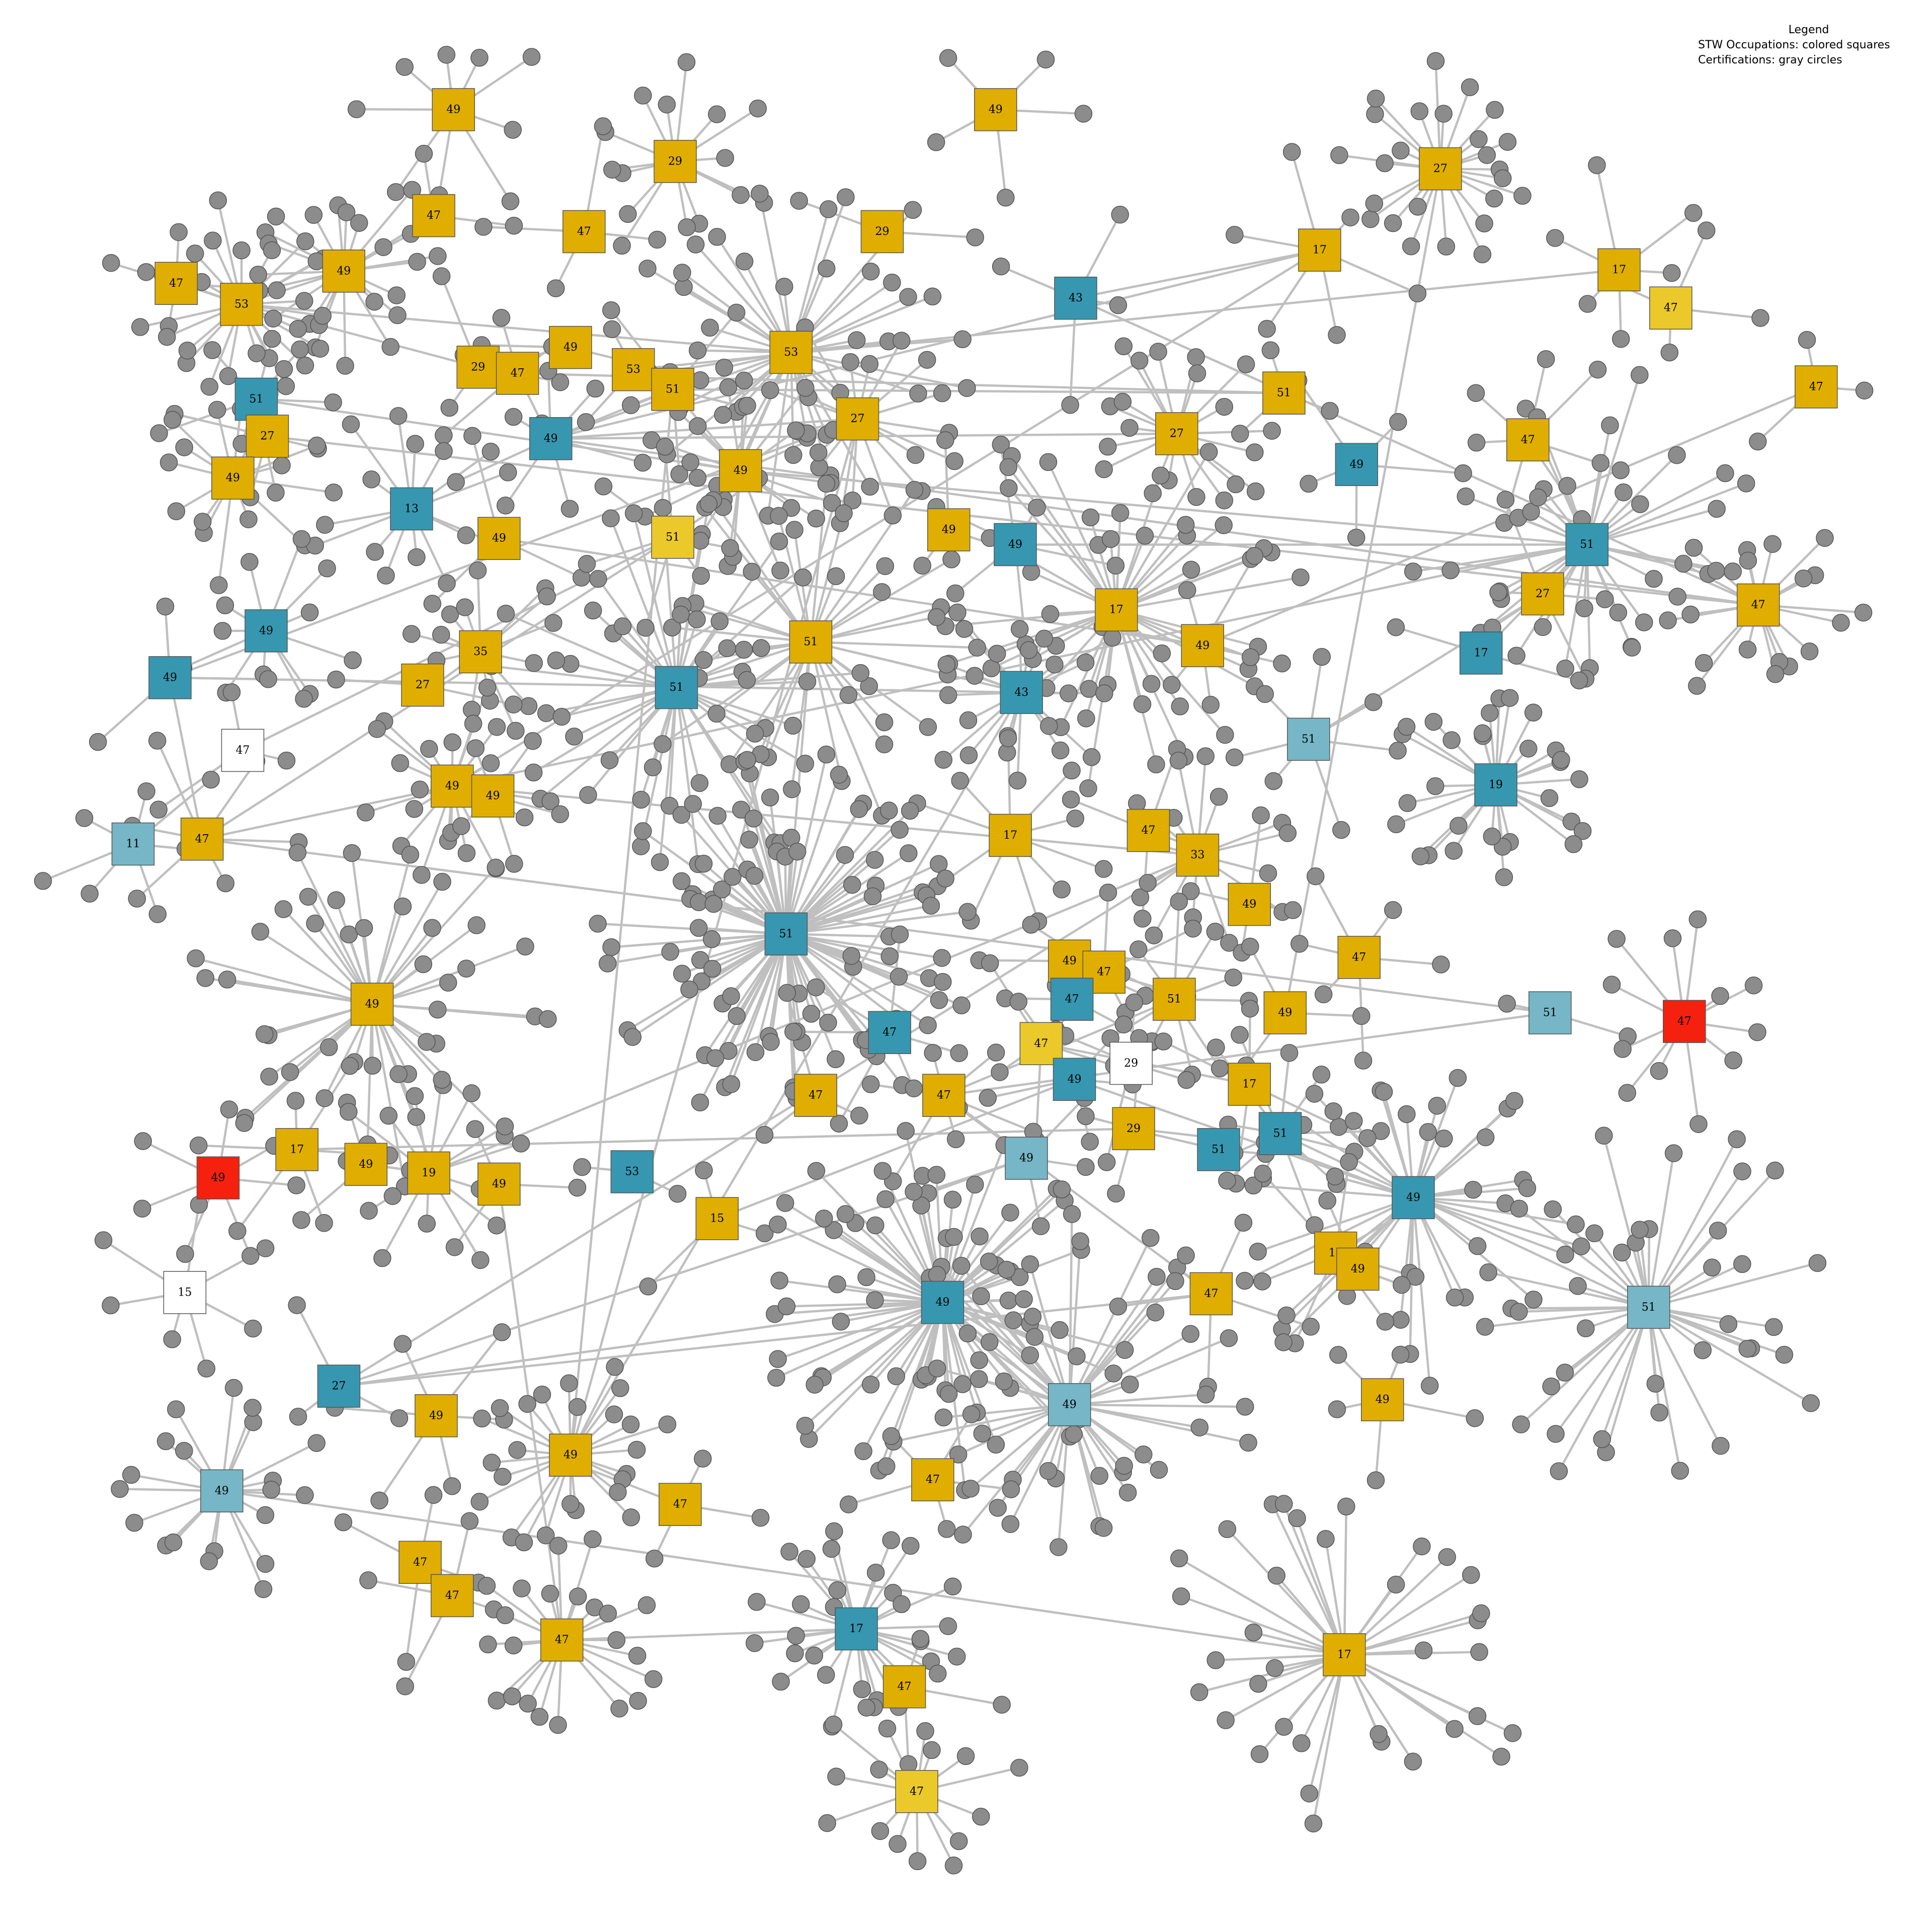  What do you see at coordinates (1022, 692) in the screenshot?
I see `occupation-node: 43` at bounding box center [1022, 692].